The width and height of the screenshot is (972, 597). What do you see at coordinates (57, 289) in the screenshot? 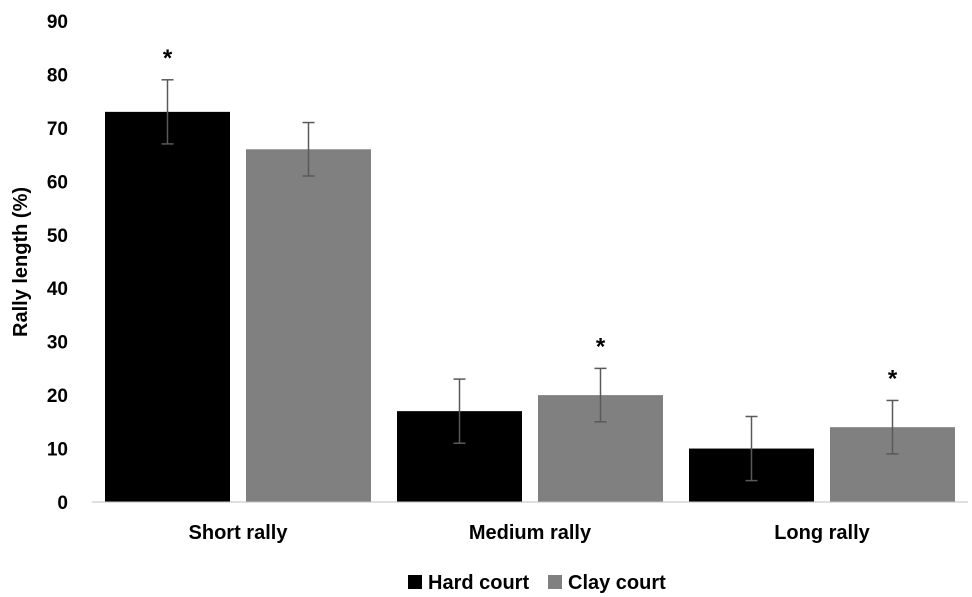
I see `y-tick-label: 40` at bounding box center [57, 289].